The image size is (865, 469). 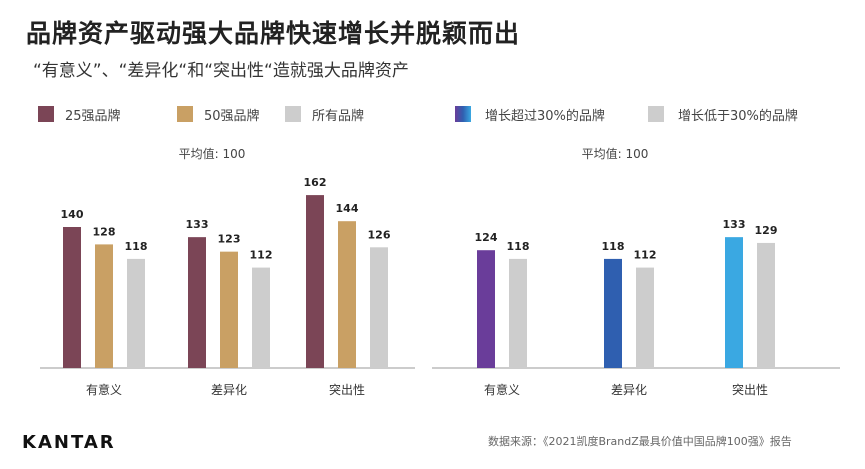 What do you see at coordinates (640, 441) in the screenshot?
I see `source-note: 数据来源：《2021凯度BrandZ最具价值中国品牌100强》报告` at bounding box center [640, 441].